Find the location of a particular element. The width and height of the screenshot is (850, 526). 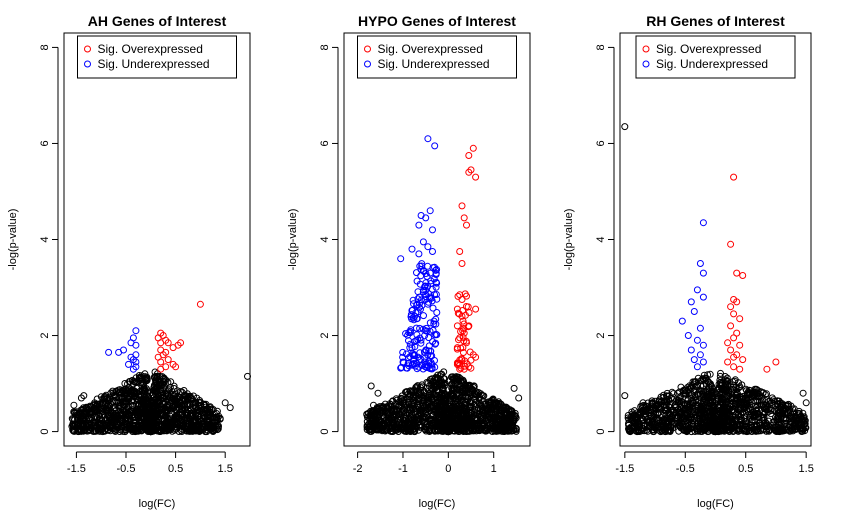

series-outliers is located at coordinates (160, 392).